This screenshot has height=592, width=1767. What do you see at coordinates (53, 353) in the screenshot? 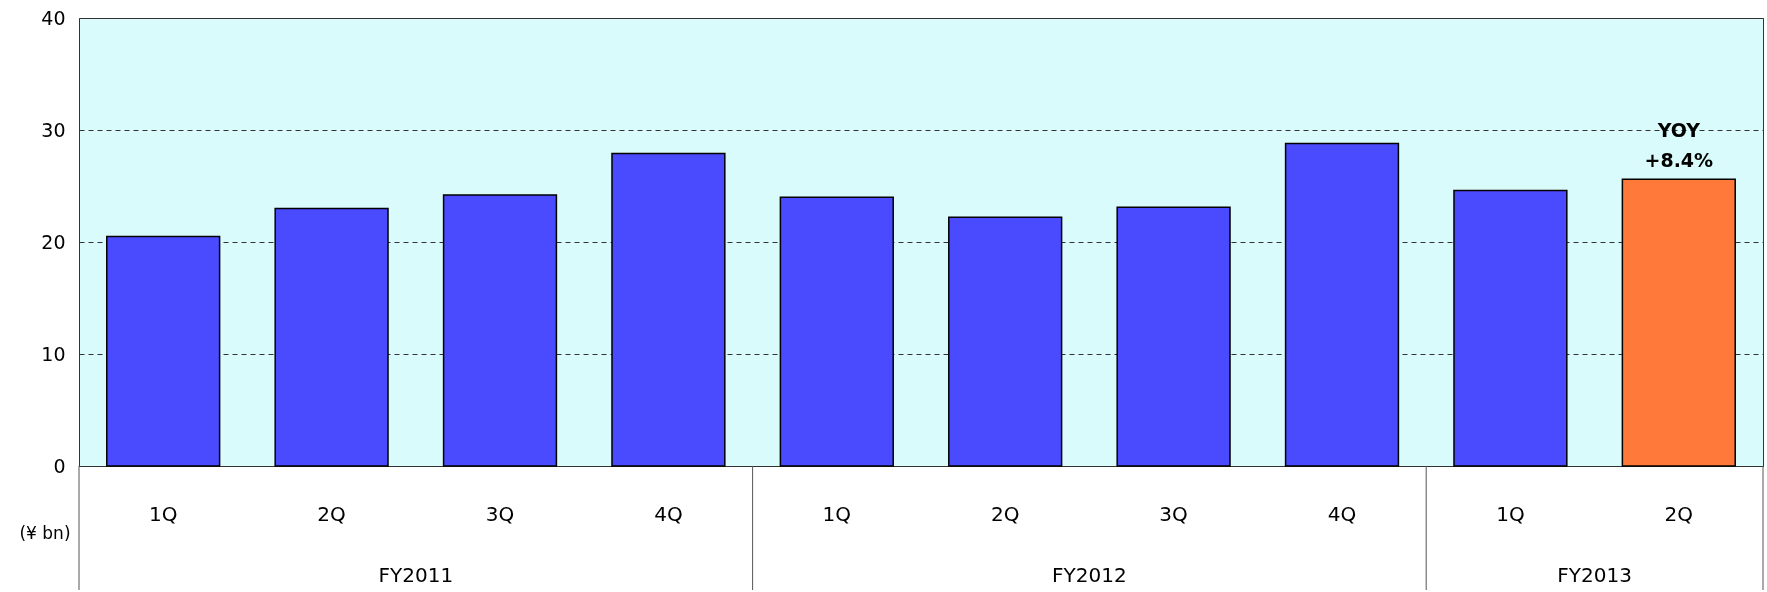
I see `y-tick-label: 10` at bounding box center [53, 353].